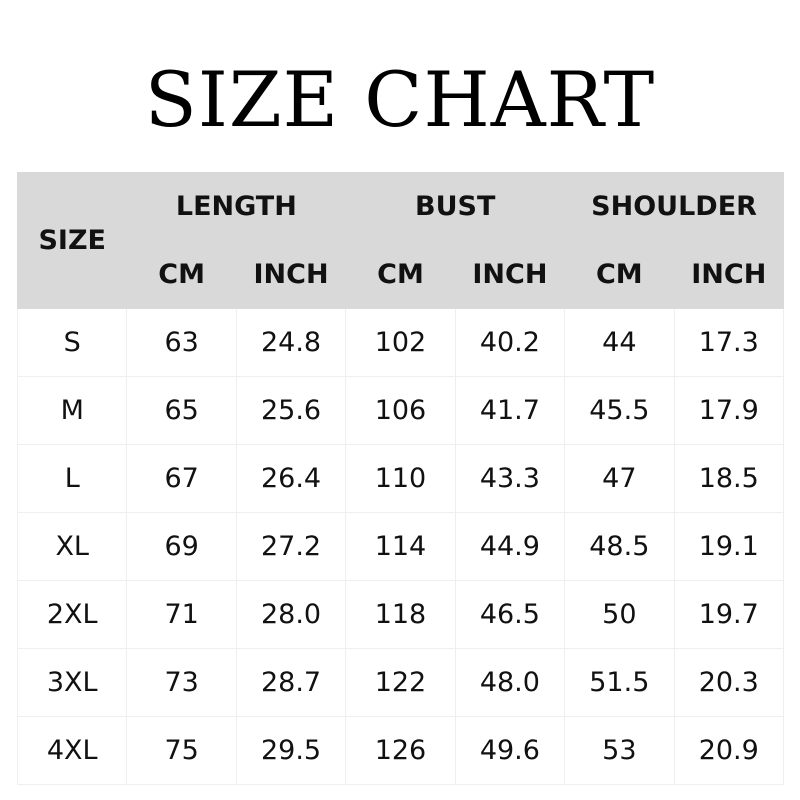 This screenshot has height=800, width=800. What do you see at coordinates (72, 410) in the screenshot?
I see `size-cell: M` at bounding box center [72, 410].